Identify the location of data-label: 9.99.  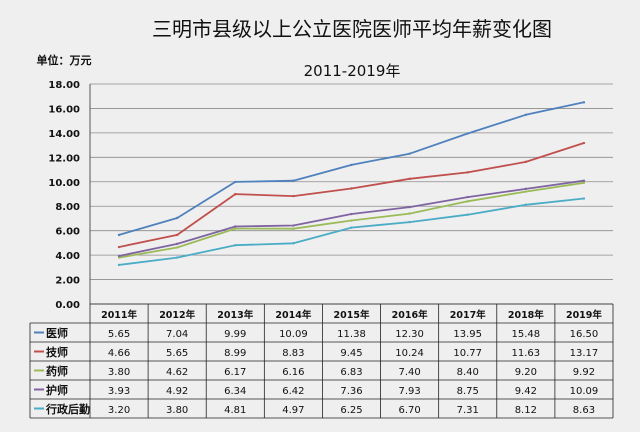
(235, 334).